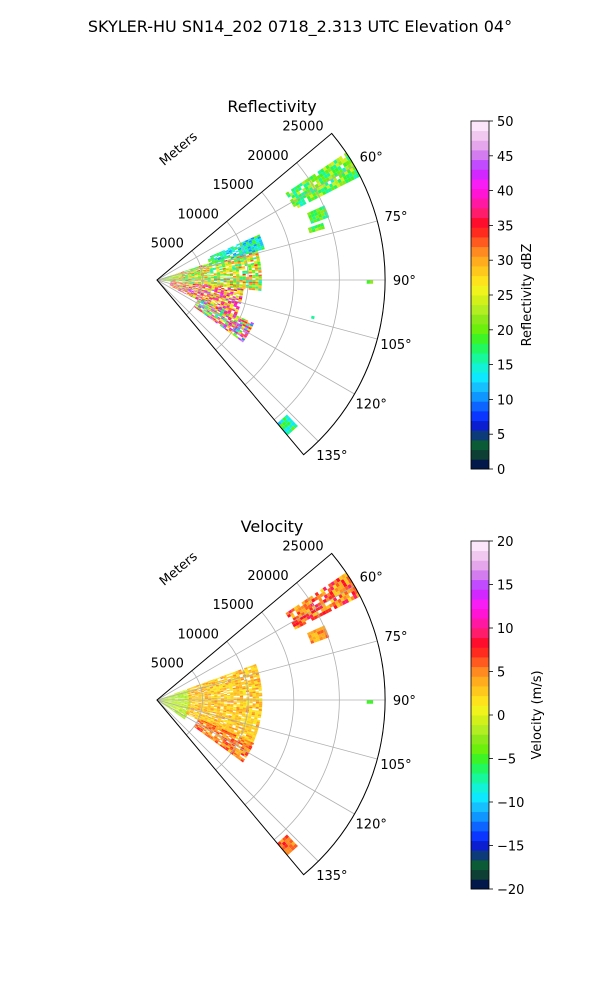  Describe the element at coordinates (505, 629) in the screenshot. I see `colorbar-tick-label: 10` at that location.